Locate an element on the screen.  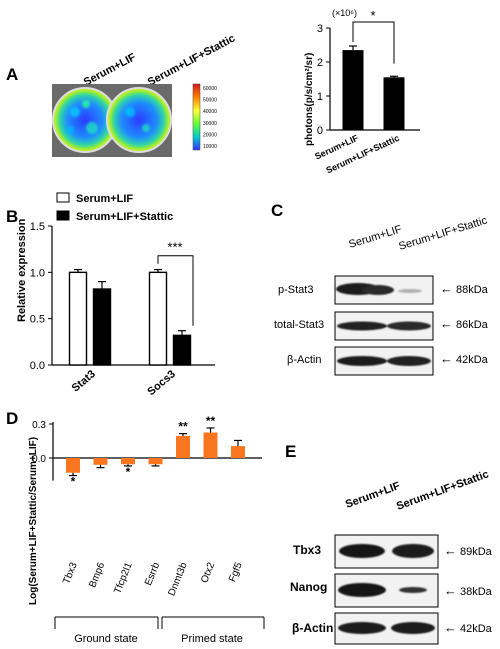
chart-a-ytick-label: 3 is located at coordinates (320, 29).